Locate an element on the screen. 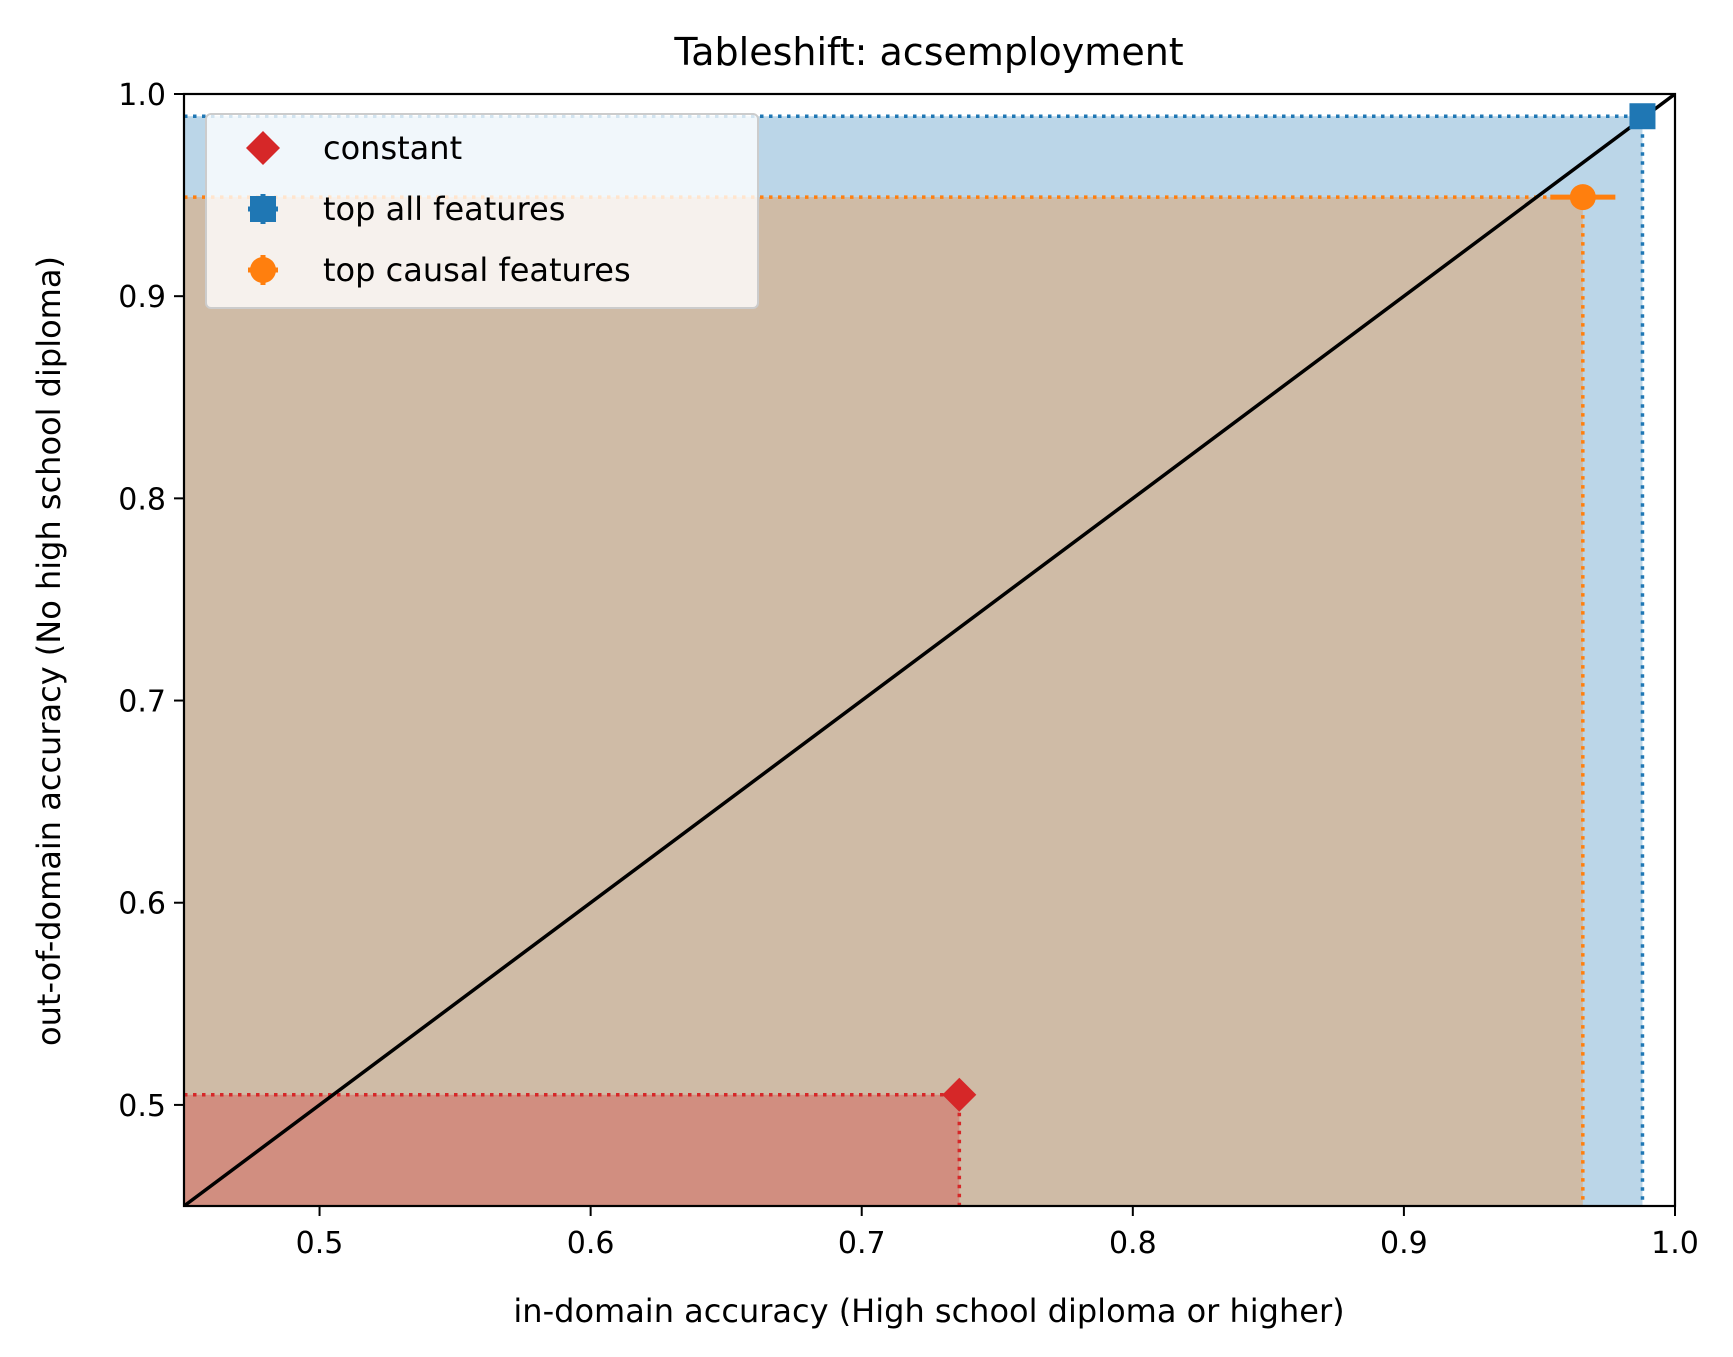  legend-item-top-causal-features: top causal features is located at coordinates (439, 270).